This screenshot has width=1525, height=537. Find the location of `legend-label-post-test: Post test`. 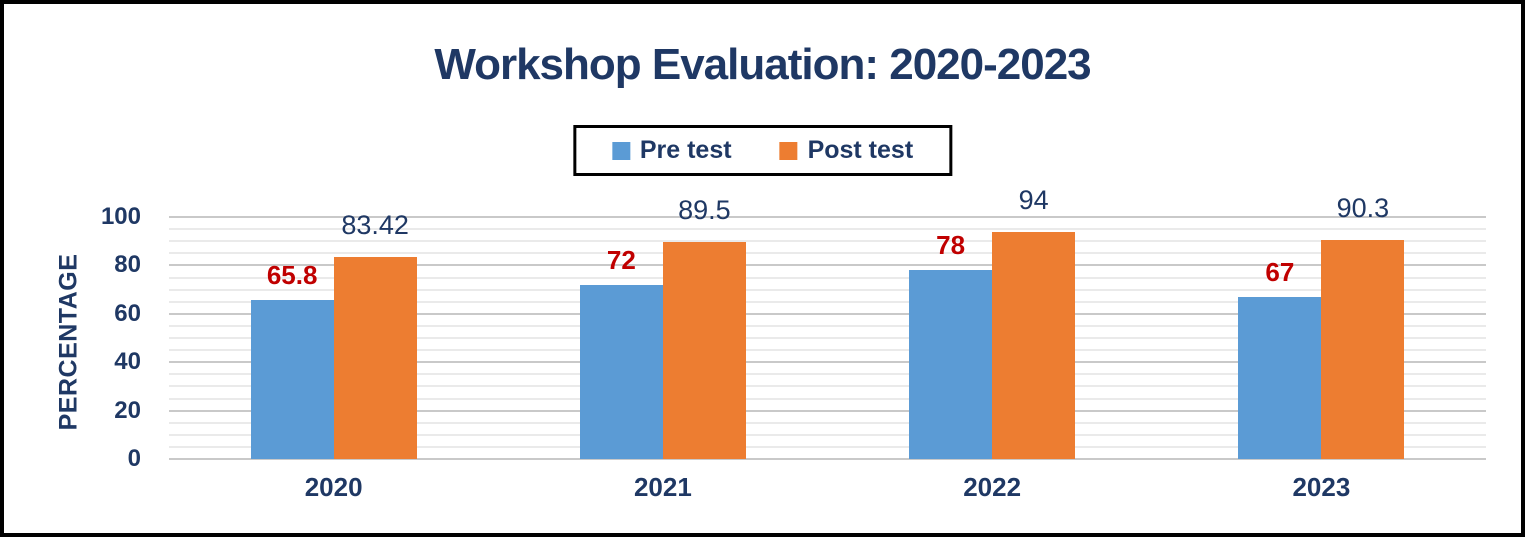

legend-label-post-test: Post test is located at coordinates (860, 150).